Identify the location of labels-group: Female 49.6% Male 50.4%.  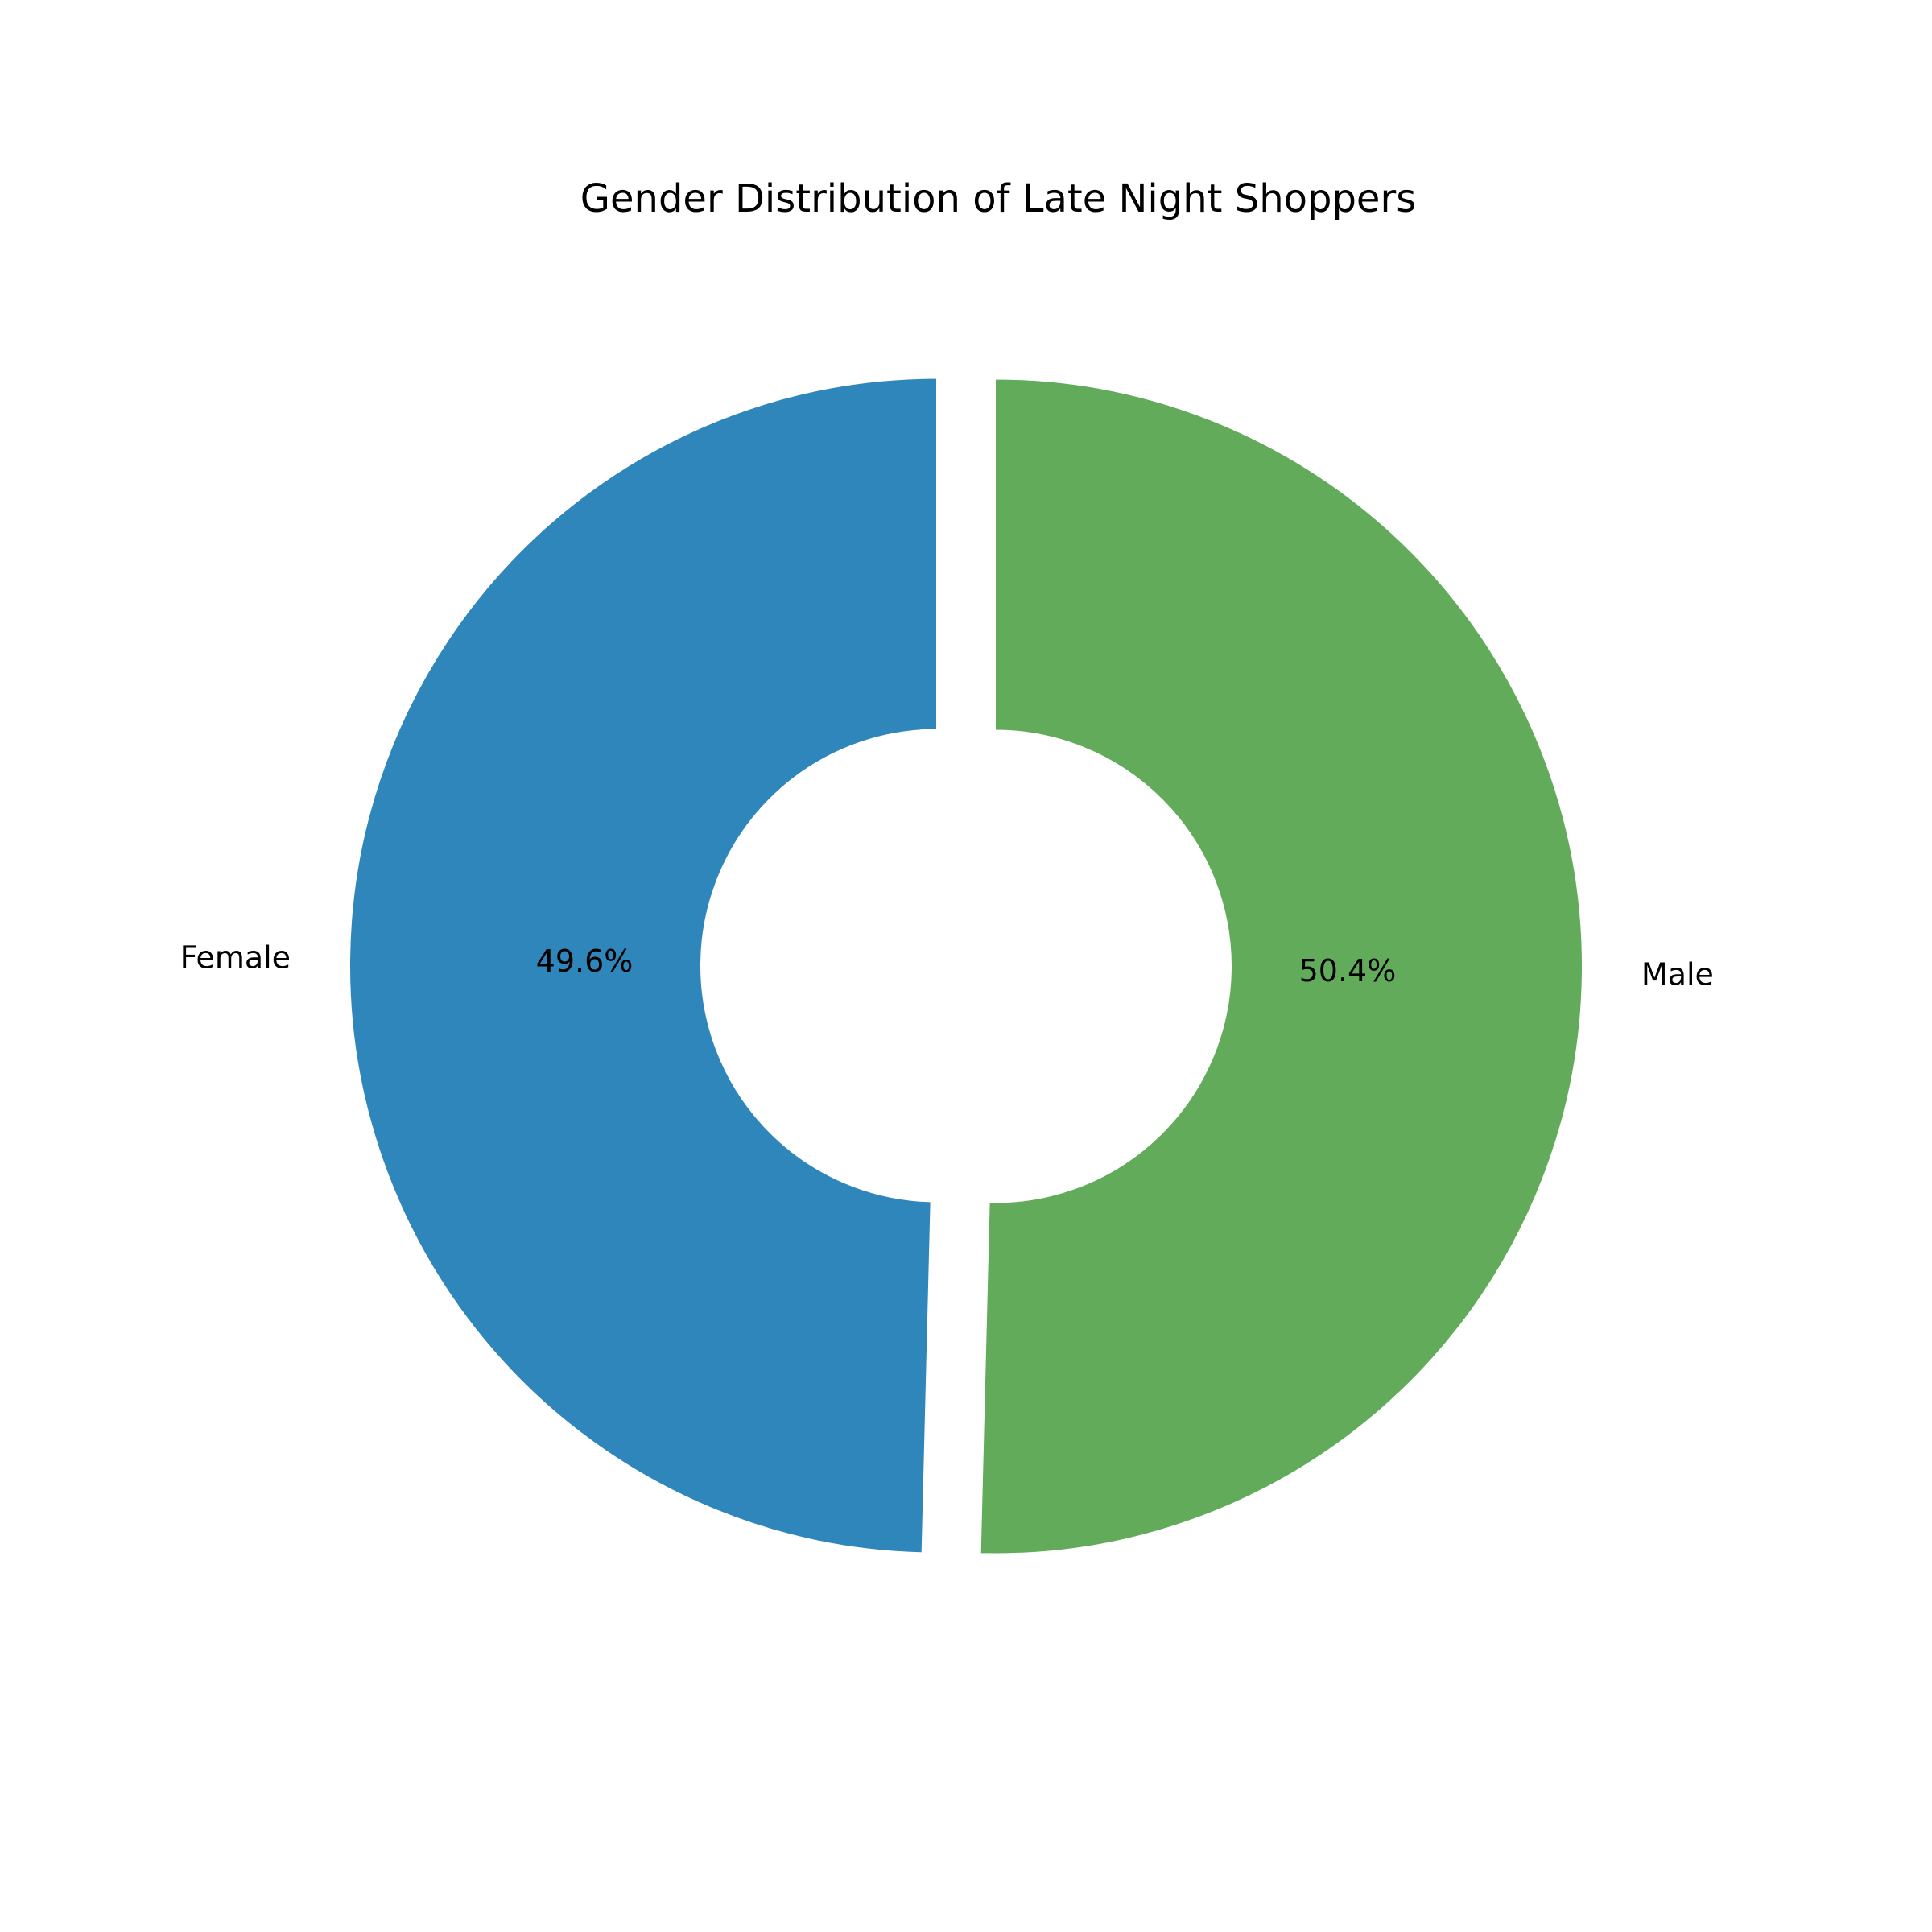
(947, 966).